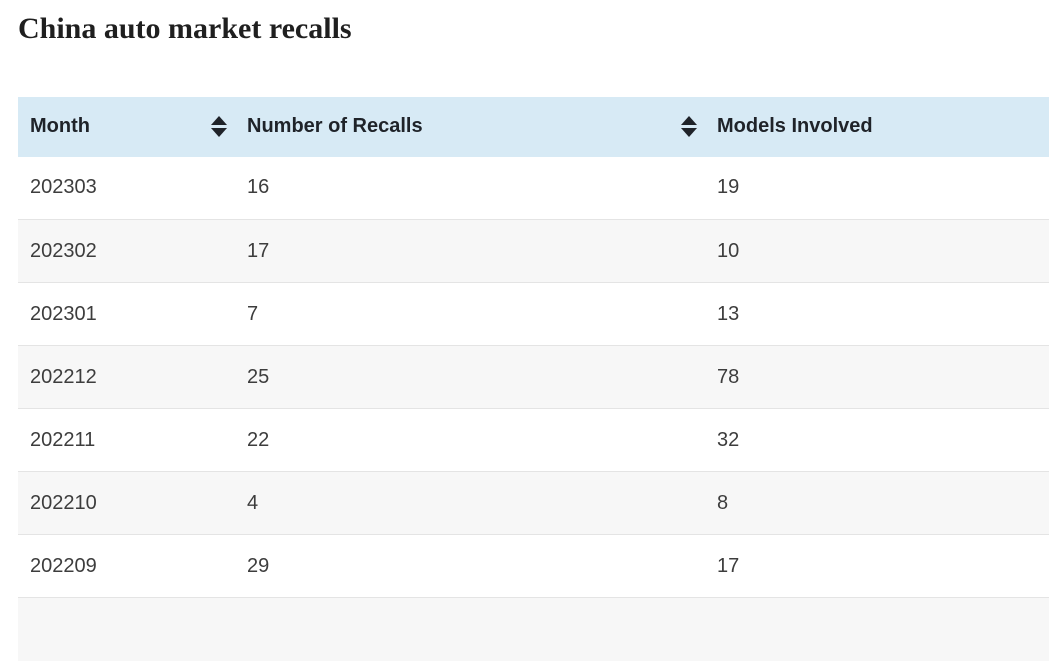 The height and width of the screenshot is (661, 1049). I want to click on table-row: 202301 7 13, so click(533, 314).